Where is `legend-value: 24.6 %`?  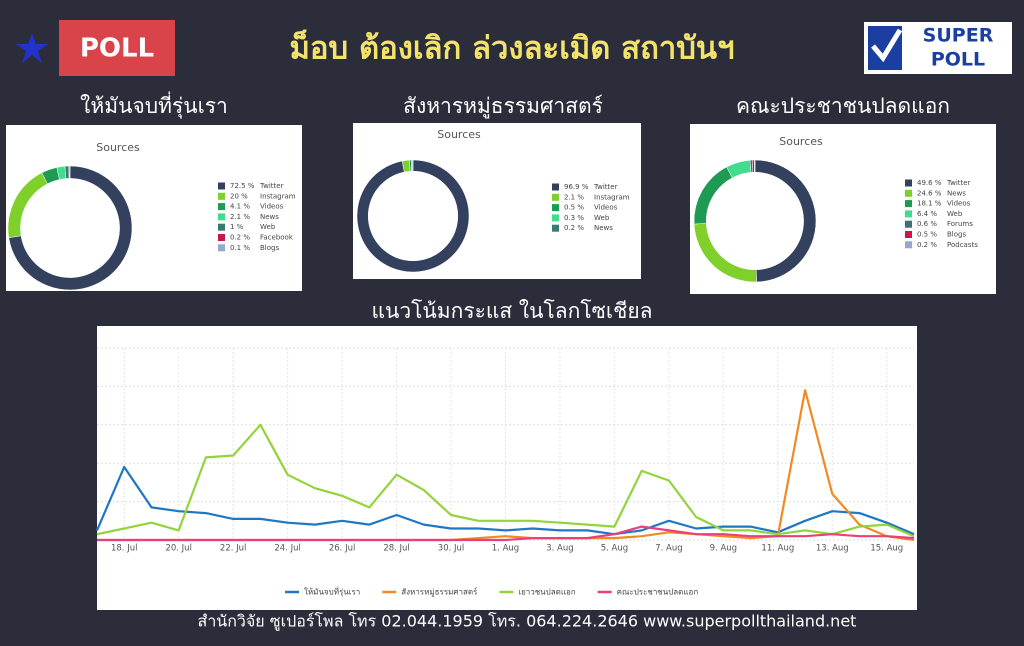
legend-value: 24.6 % is located at coordinates (929, 193).